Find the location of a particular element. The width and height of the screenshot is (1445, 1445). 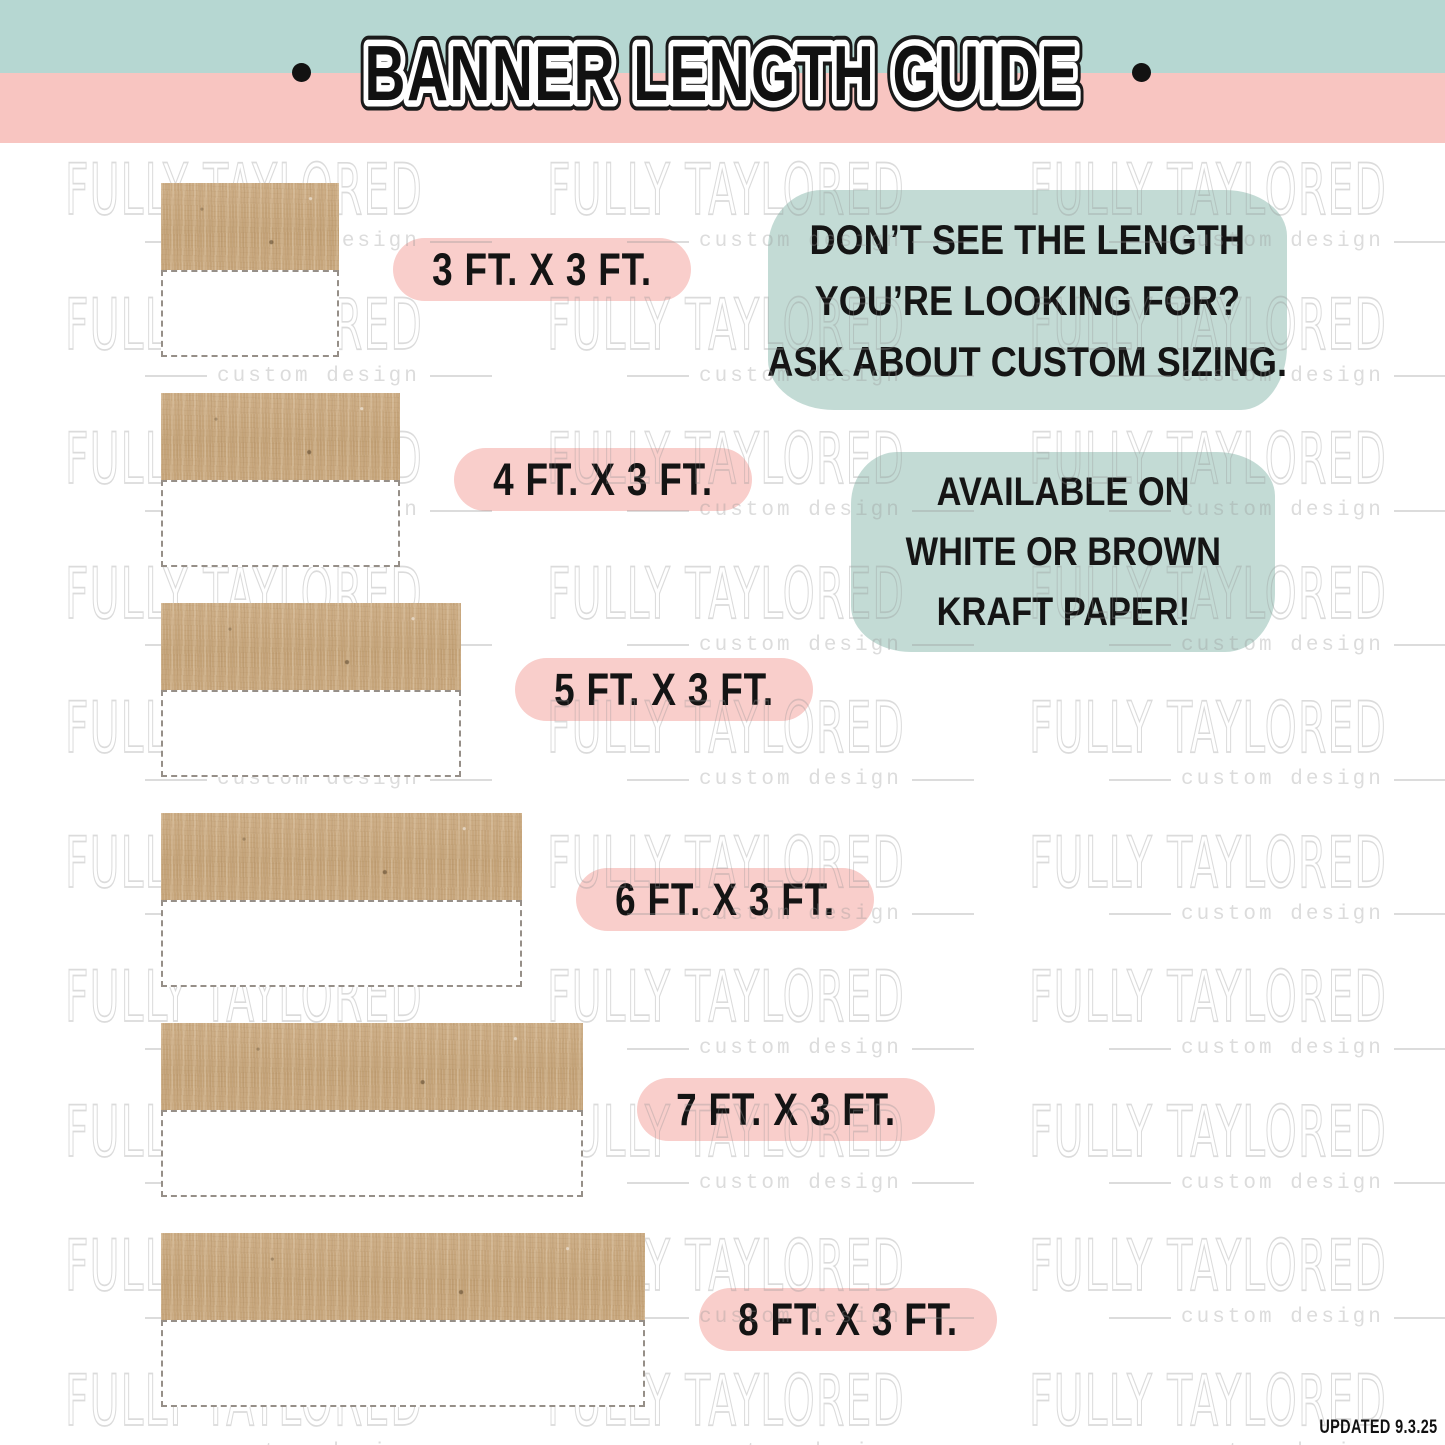

size-label-pill: 3 FT. X 3 FT. is located at coordinates (542, 269).